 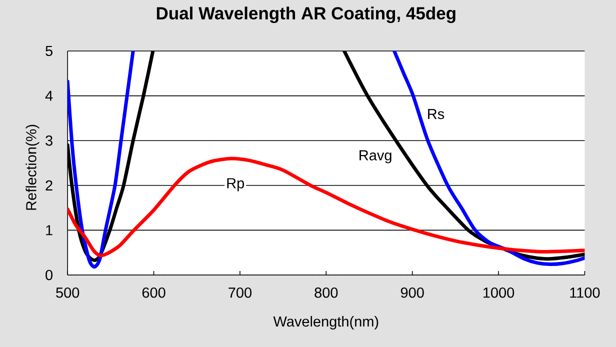 What do you see at coordinates (49, 51) in the screenshot?
I see `y-tick-label: 5` at bounding box center [49, 51].